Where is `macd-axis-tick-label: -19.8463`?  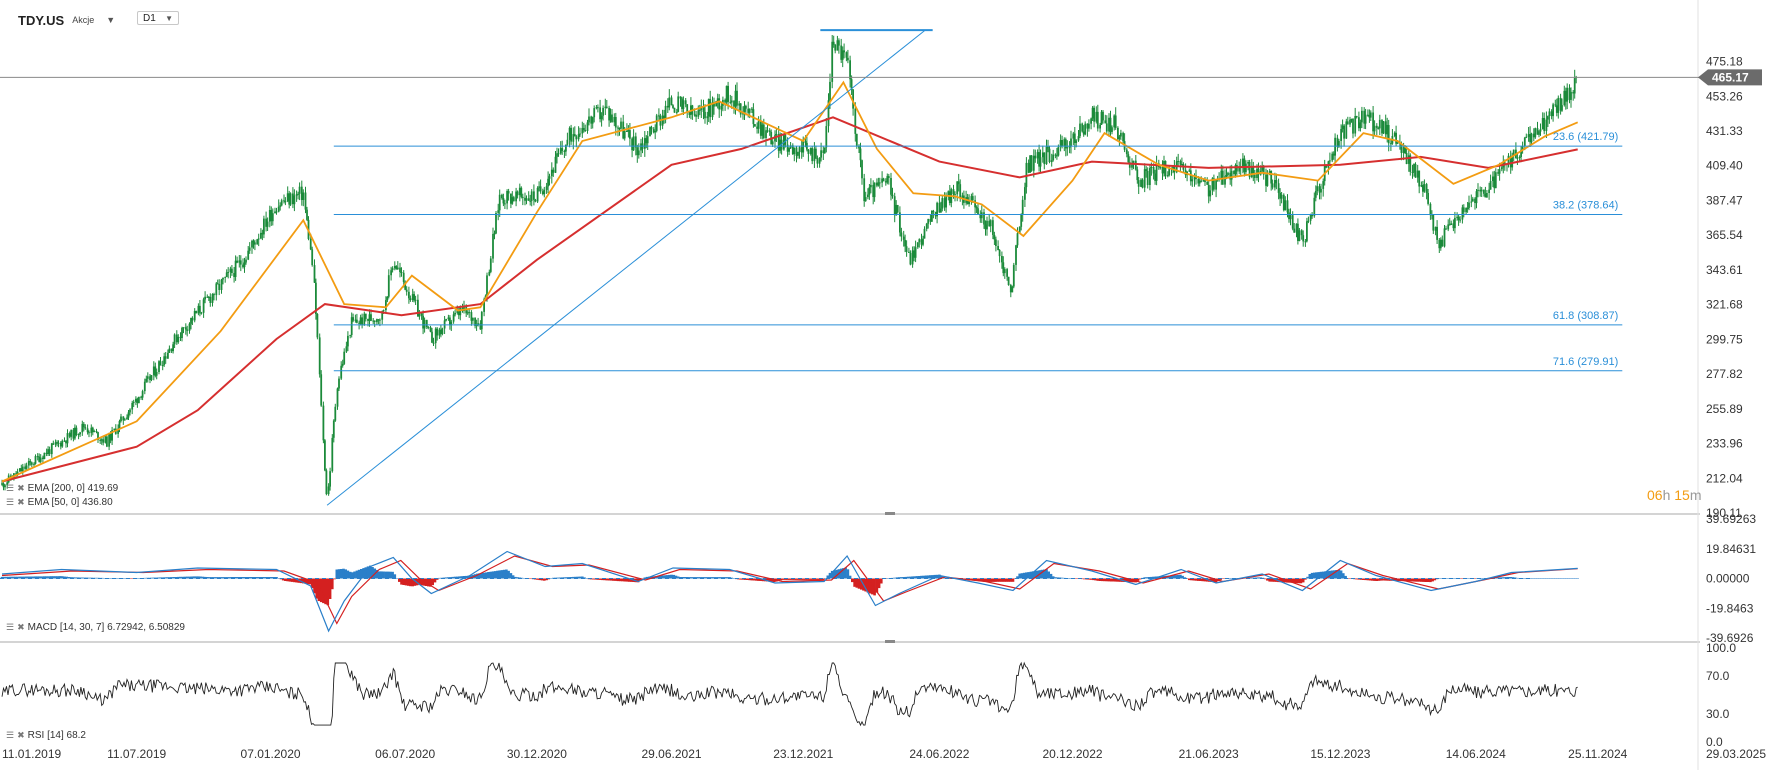 macd-axis-tick-label: -19.8463 is located at coordinates (1730, 608).